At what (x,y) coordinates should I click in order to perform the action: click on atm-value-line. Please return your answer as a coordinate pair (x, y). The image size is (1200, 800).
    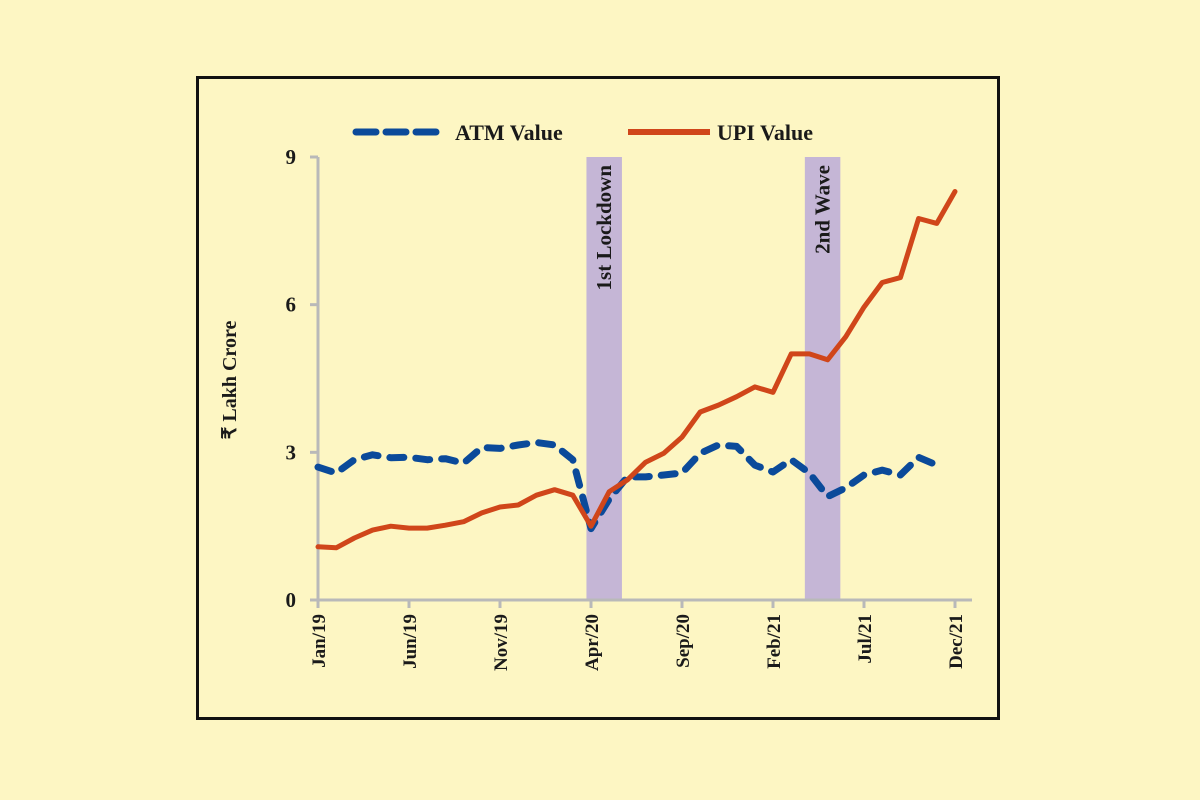
    Looking at the image, I should click on (627, 486).